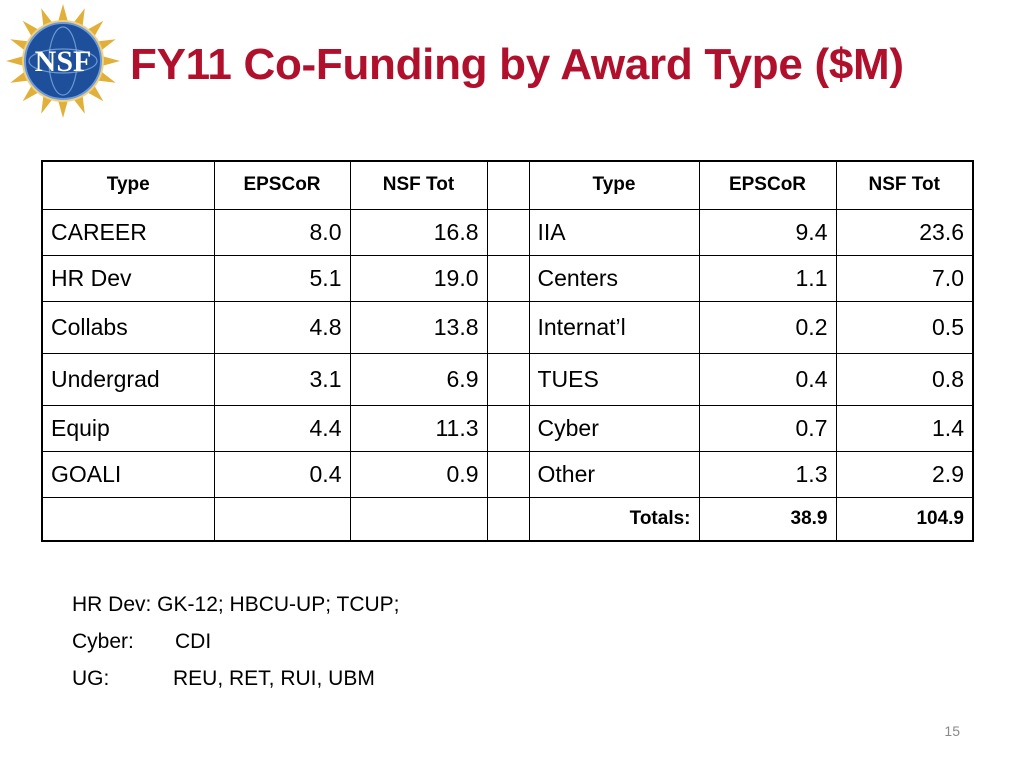 The height and width of the screenshot is (768, 1024). Describe the element at coordinates (614, 519) in the screenshot. I see `totals-label: Totals:` at that location.